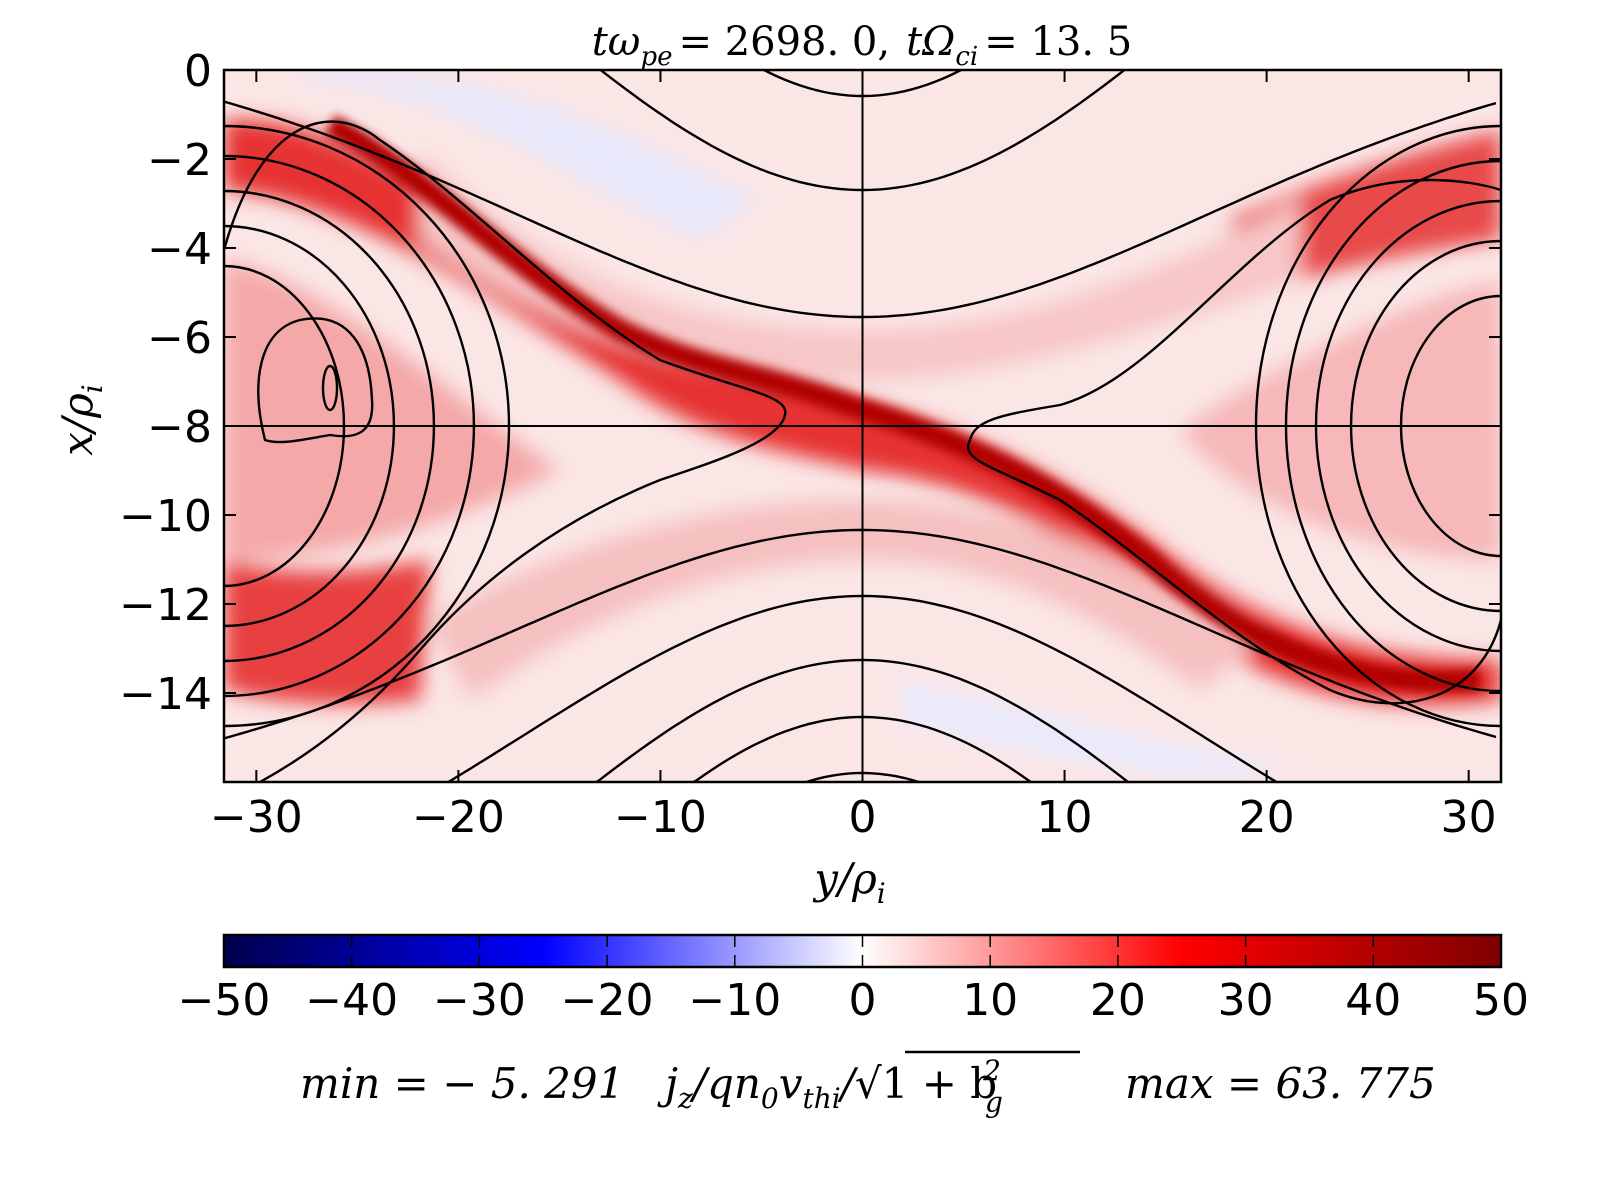  What do you see at coordinates (179, 338) in the screenshot?
I see `y-tick-label: −6` at bounding box center [179, 338].